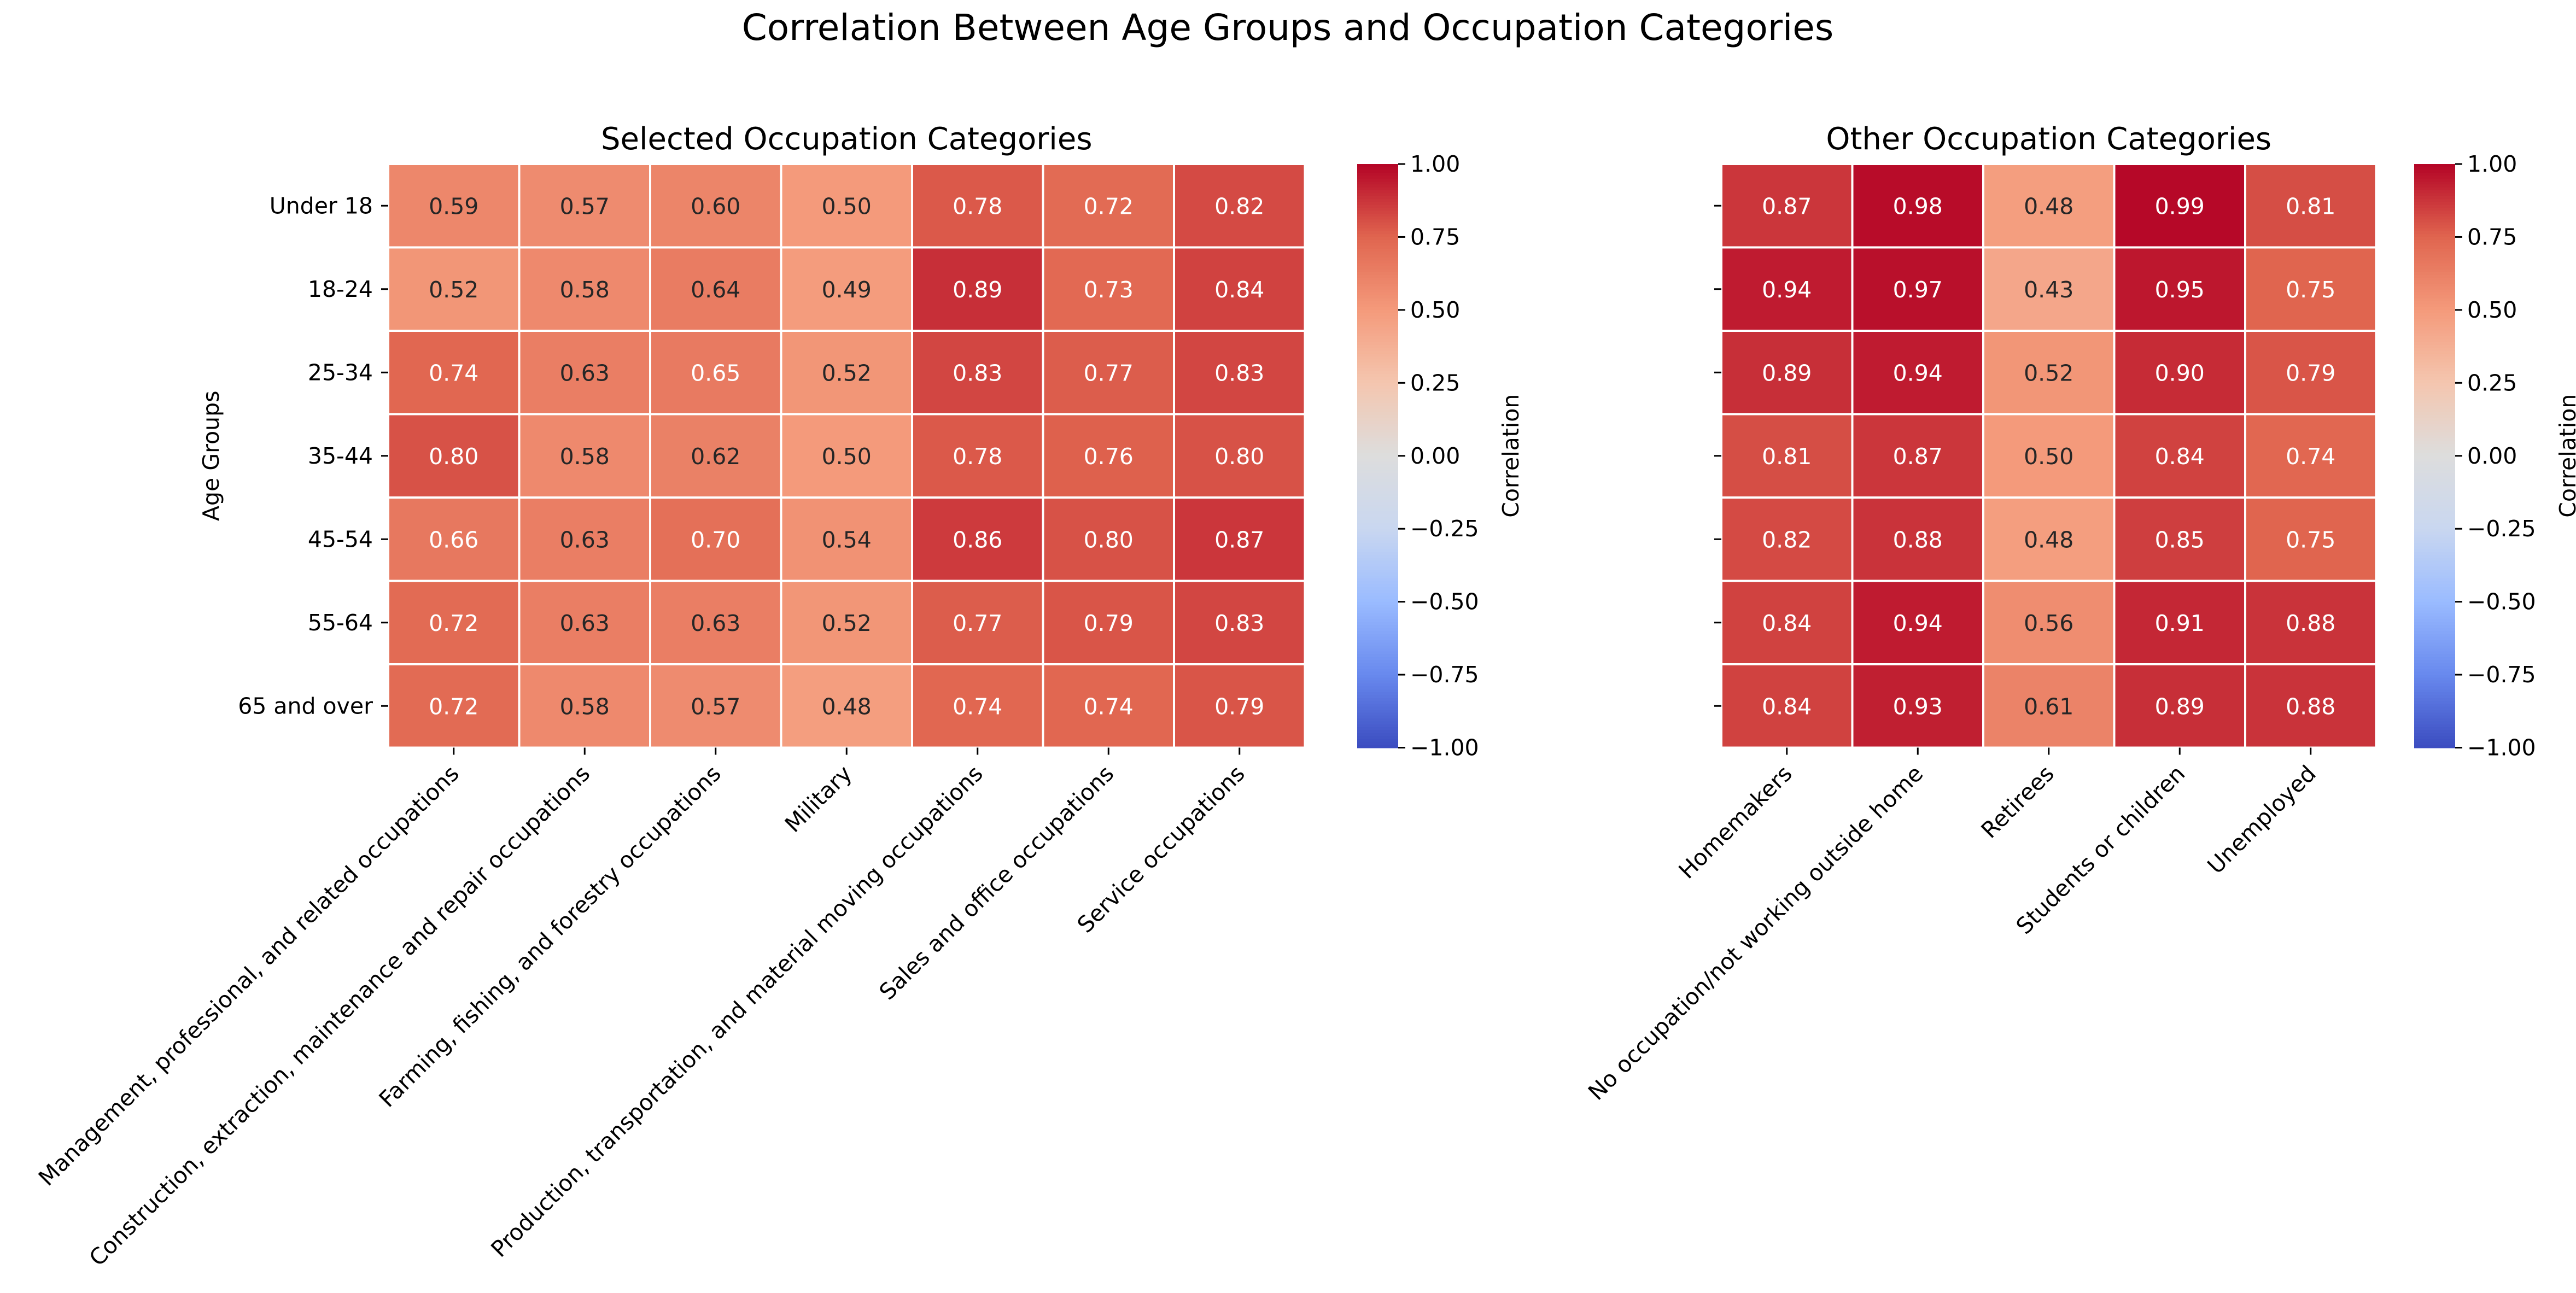  What do you see at coordinates (2492, 456) in the screenshot?
I see `colorbar-tick-label: 0.00` at bounding box center [2492, 456].